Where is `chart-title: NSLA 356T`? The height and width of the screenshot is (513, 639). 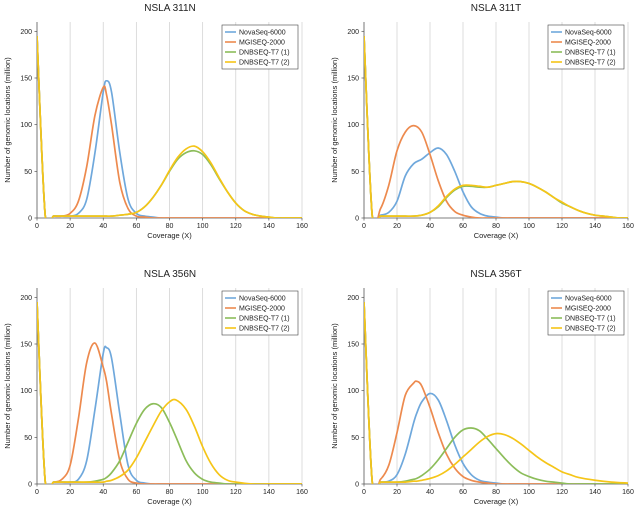 chart-title: NSLA 356T is located at coordinates (495, 274).